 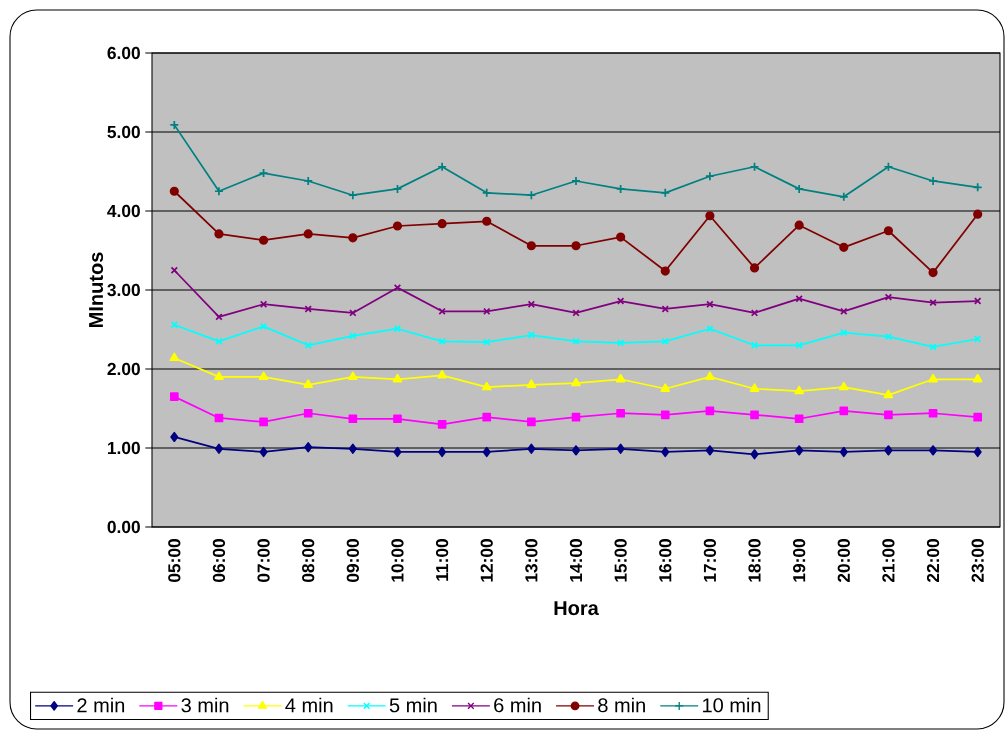 I want to click on x-axis-title: Hora, so click(x=576, y=608).